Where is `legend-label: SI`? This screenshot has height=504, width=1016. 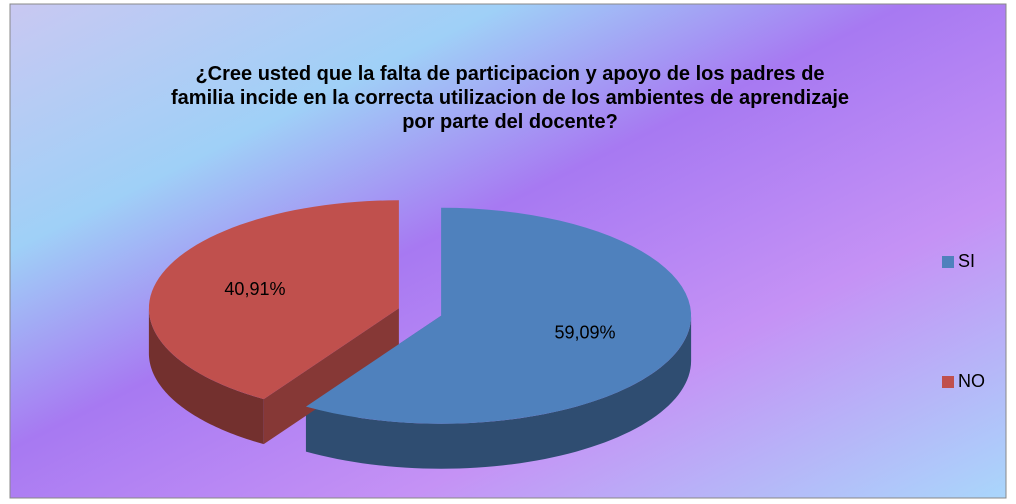 legend-label: SI is located at coordinates (966, 261).